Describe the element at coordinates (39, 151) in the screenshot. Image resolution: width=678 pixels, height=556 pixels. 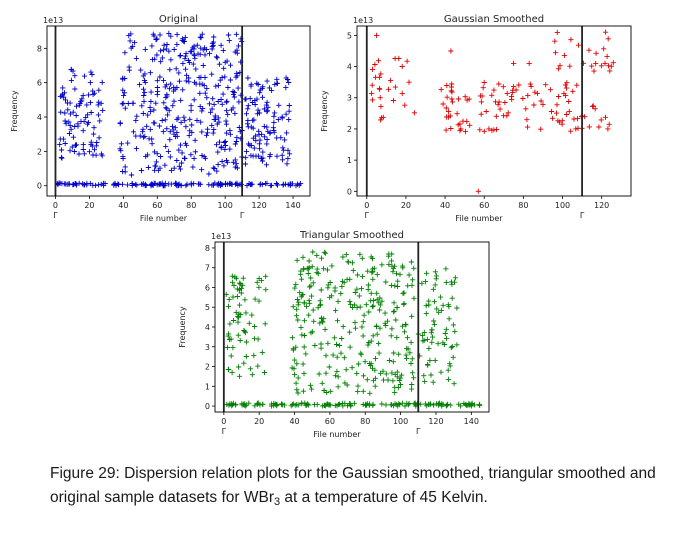
I see `y-tick-label: 2` at that location.